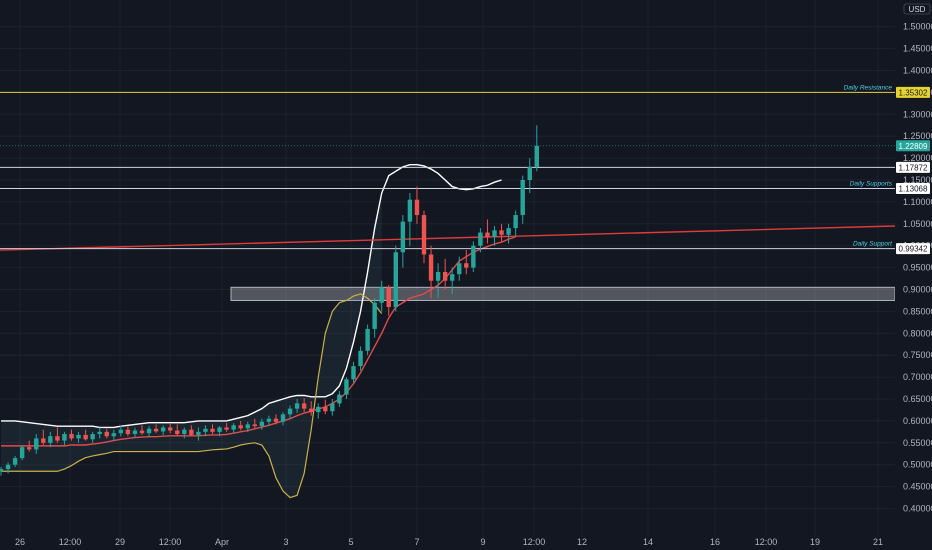  Describe the element at coordinates (878, 542) in the screenshot. I see `x-tick-label: 21` at that location.